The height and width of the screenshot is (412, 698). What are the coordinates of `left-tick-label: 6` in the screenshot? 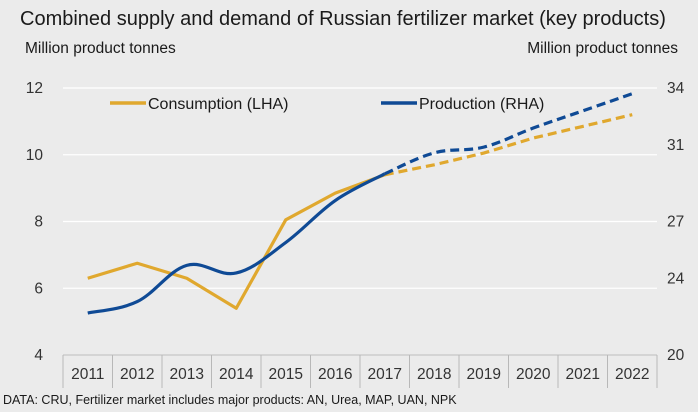 It's located at (38, 288).